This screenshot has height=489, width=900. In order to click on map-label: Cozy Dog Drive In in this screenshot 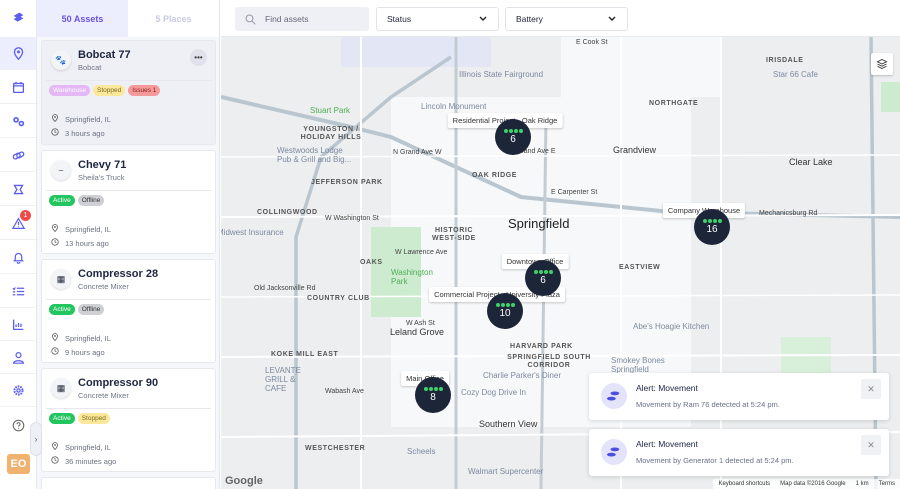, I will do `click(493, 392)`.